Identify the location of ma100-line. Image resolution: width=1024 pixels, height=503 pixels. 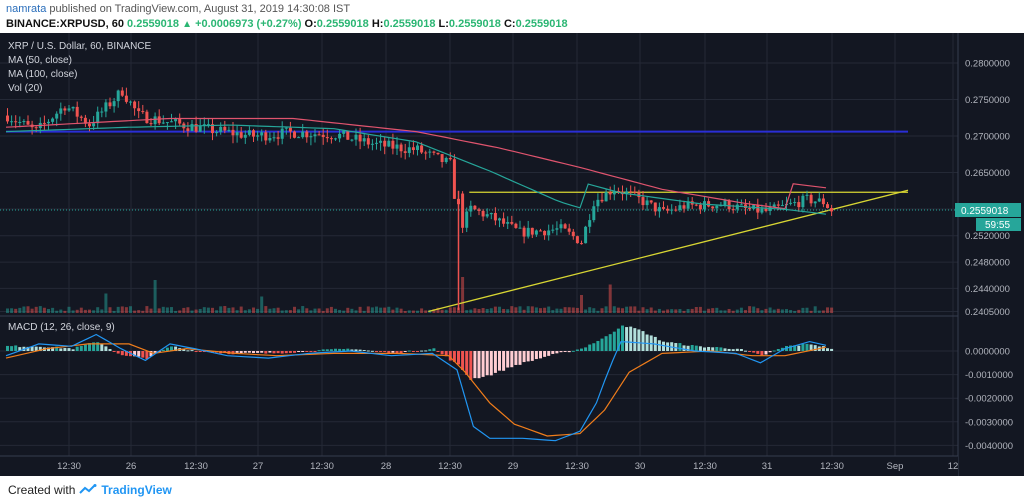
(416, 163).